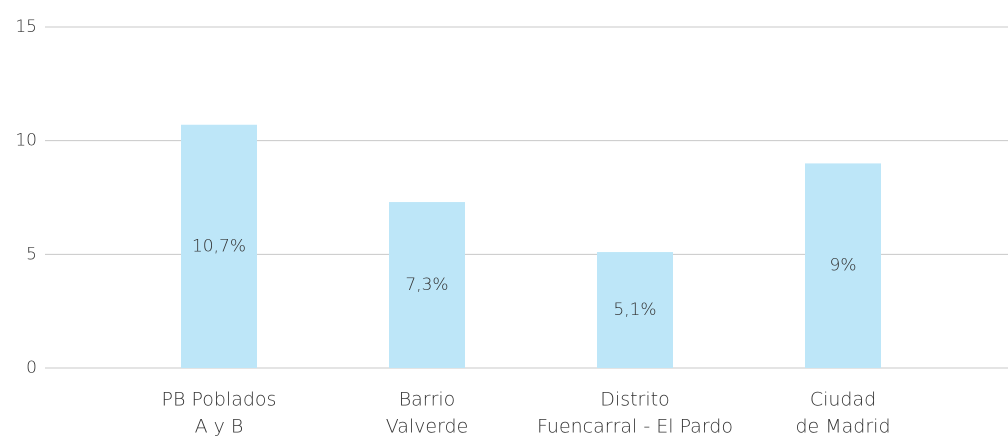 Image resolution: width=1008 pixels, height=441 pixels. What do you see at coordinates (26, 27) in the screenshot?
I see `y-tick-label: 15` at bounding box center [26, 27].